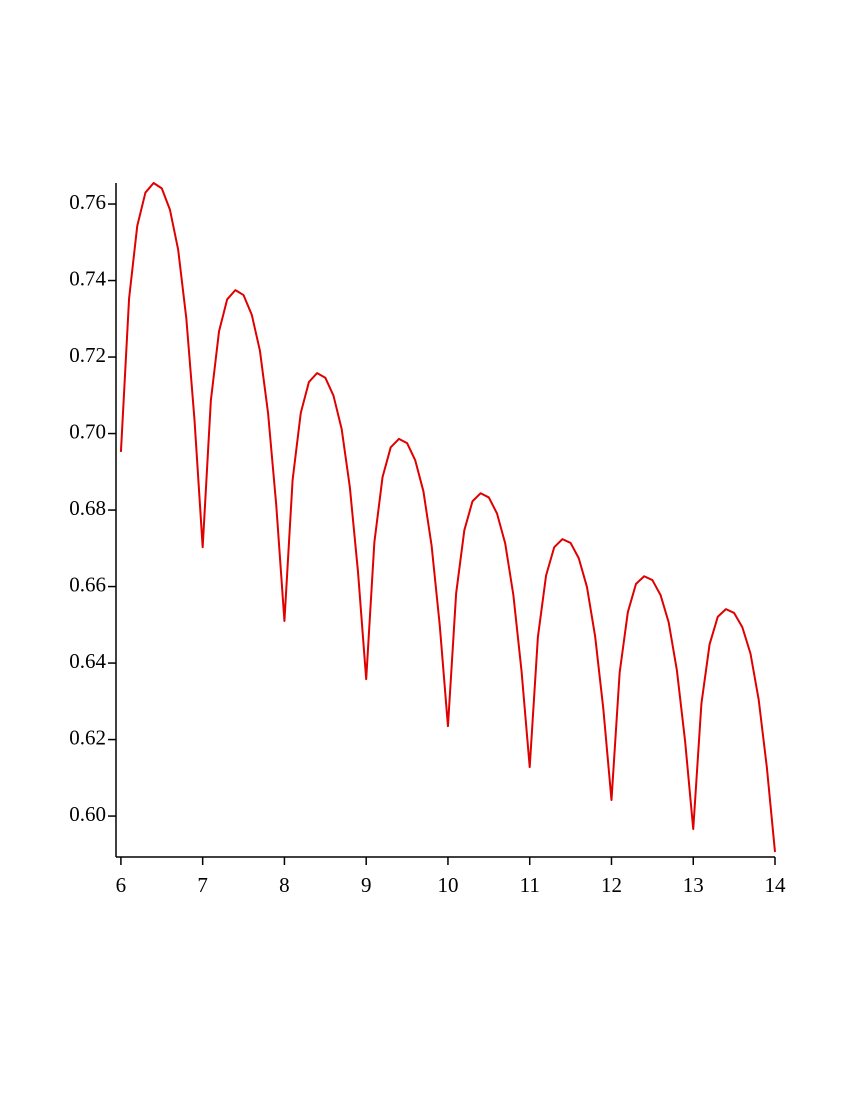 The image size is (850, 1100). What do you see at coordinates (530, 885) in the screenshot?
I see `x-tick-label: 11` at bounding box center [530, 885].